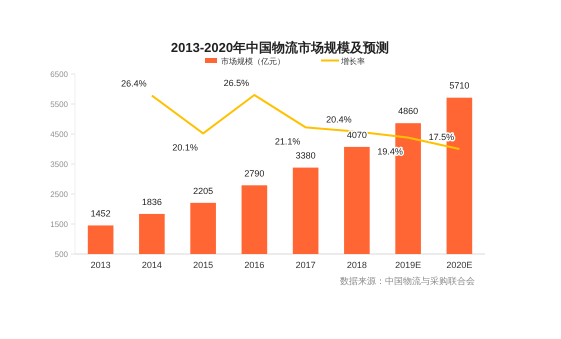 The height and width of the screenshot is (339, 561). Describe the element at coordinates (408, 111) in the screenshot. I see `data-label: 4860` at that location.